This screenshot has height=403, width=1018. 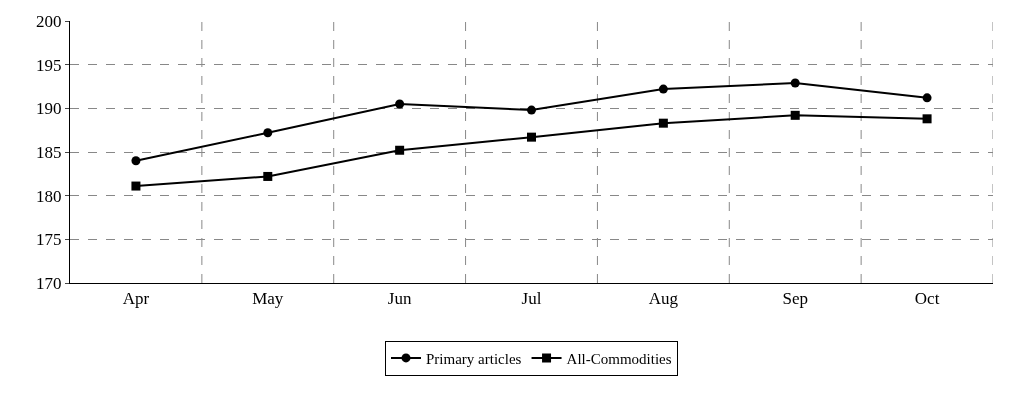 I want to click on x-tick-label: Apr, so click(x=136, y=299).